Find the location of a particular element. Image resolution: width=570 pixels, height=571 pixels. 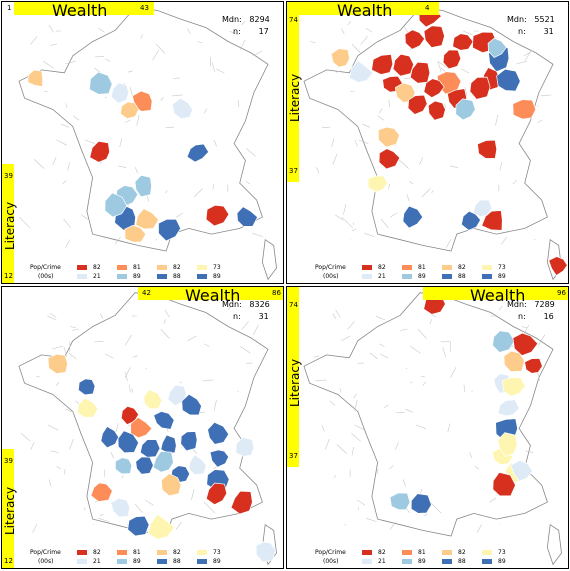

literacy-tick-low: 12 is located at coordinates (8, 561).